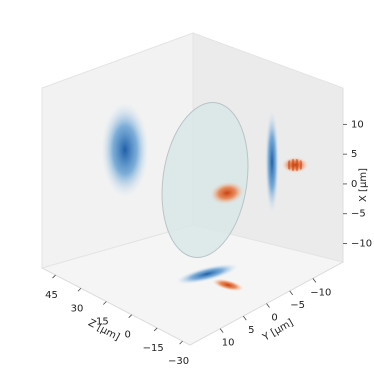 This screenshot has height=371, width=374. What do you see at coordinates (363, 185) in the screenshot?
I see `x-axis-label: X [μm]` at bounding box center [363, 185].